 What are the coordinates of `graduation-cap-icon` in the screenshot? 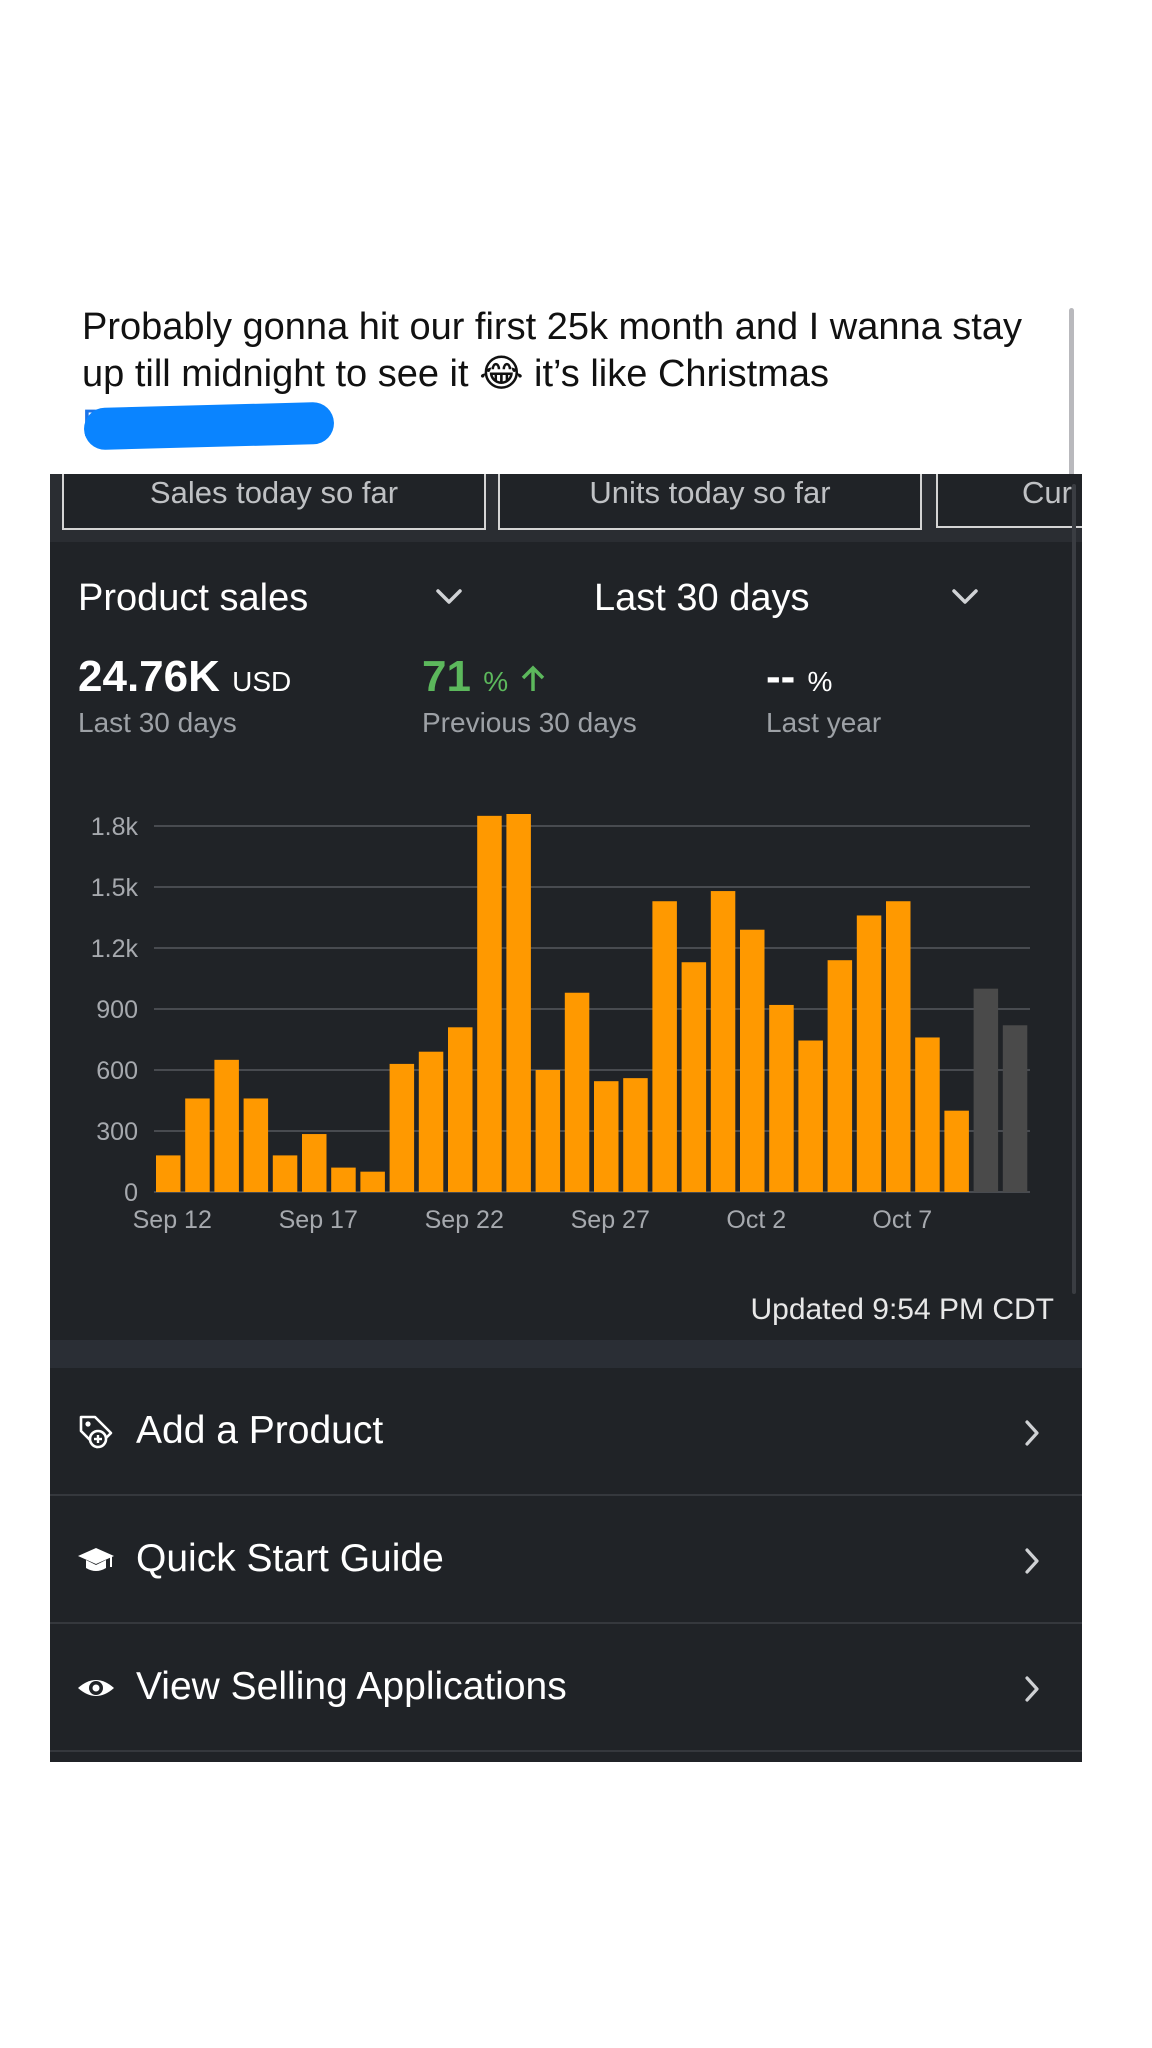 It's located at (96, 1559).